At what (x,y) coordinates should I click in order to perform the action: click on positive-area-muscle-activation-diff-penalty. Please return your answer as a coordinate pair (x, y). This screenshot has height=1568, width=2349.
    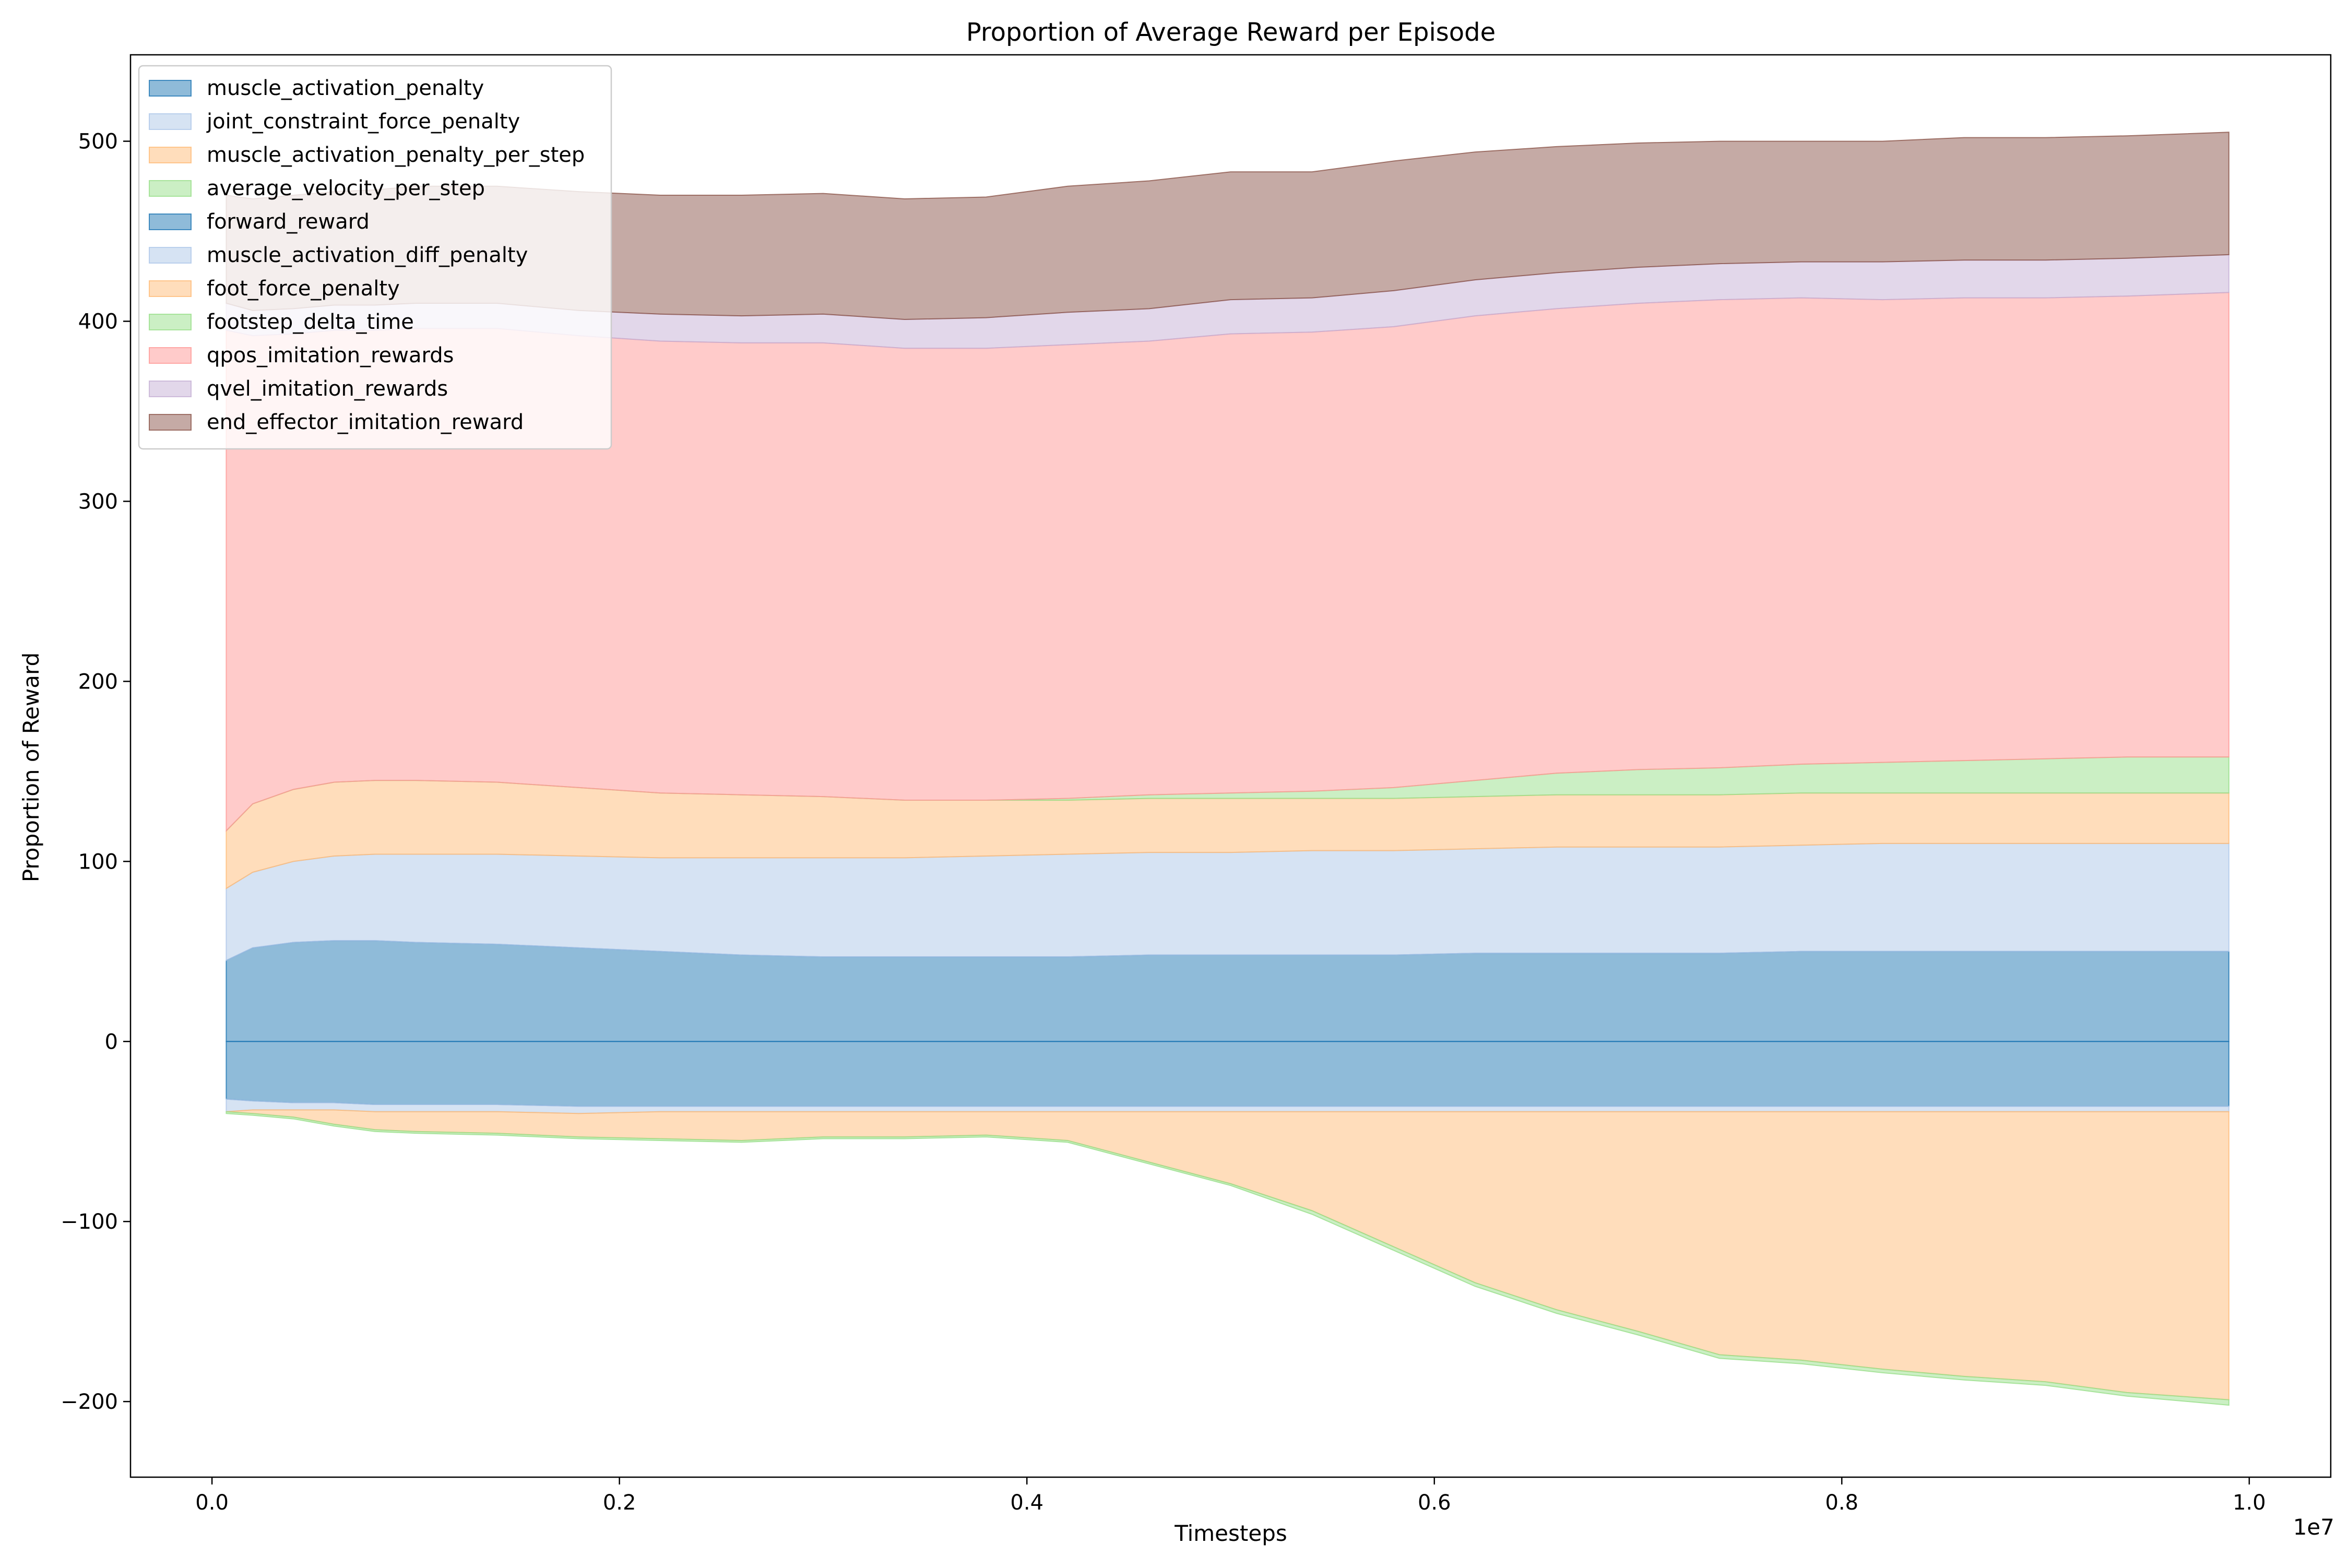
    Looking at the image, I should click on (1227, 901).